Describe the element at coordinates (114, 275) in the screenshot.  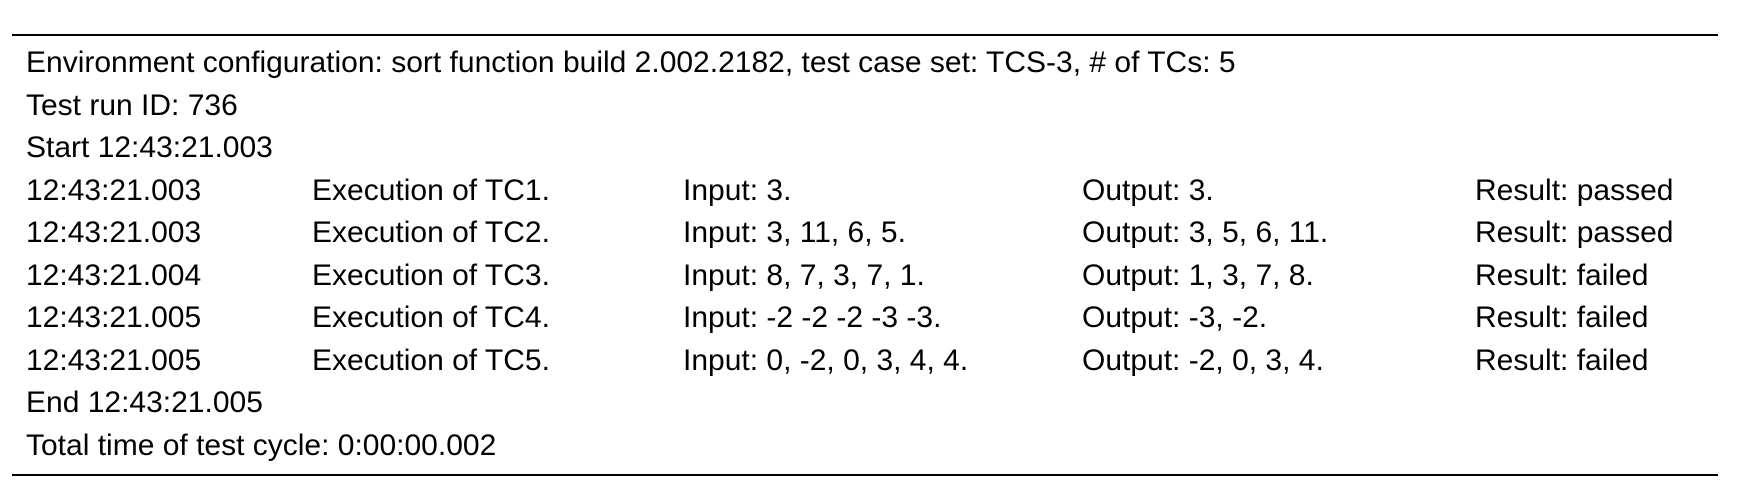
I see `row-time: 12:43:21.004` at that location.